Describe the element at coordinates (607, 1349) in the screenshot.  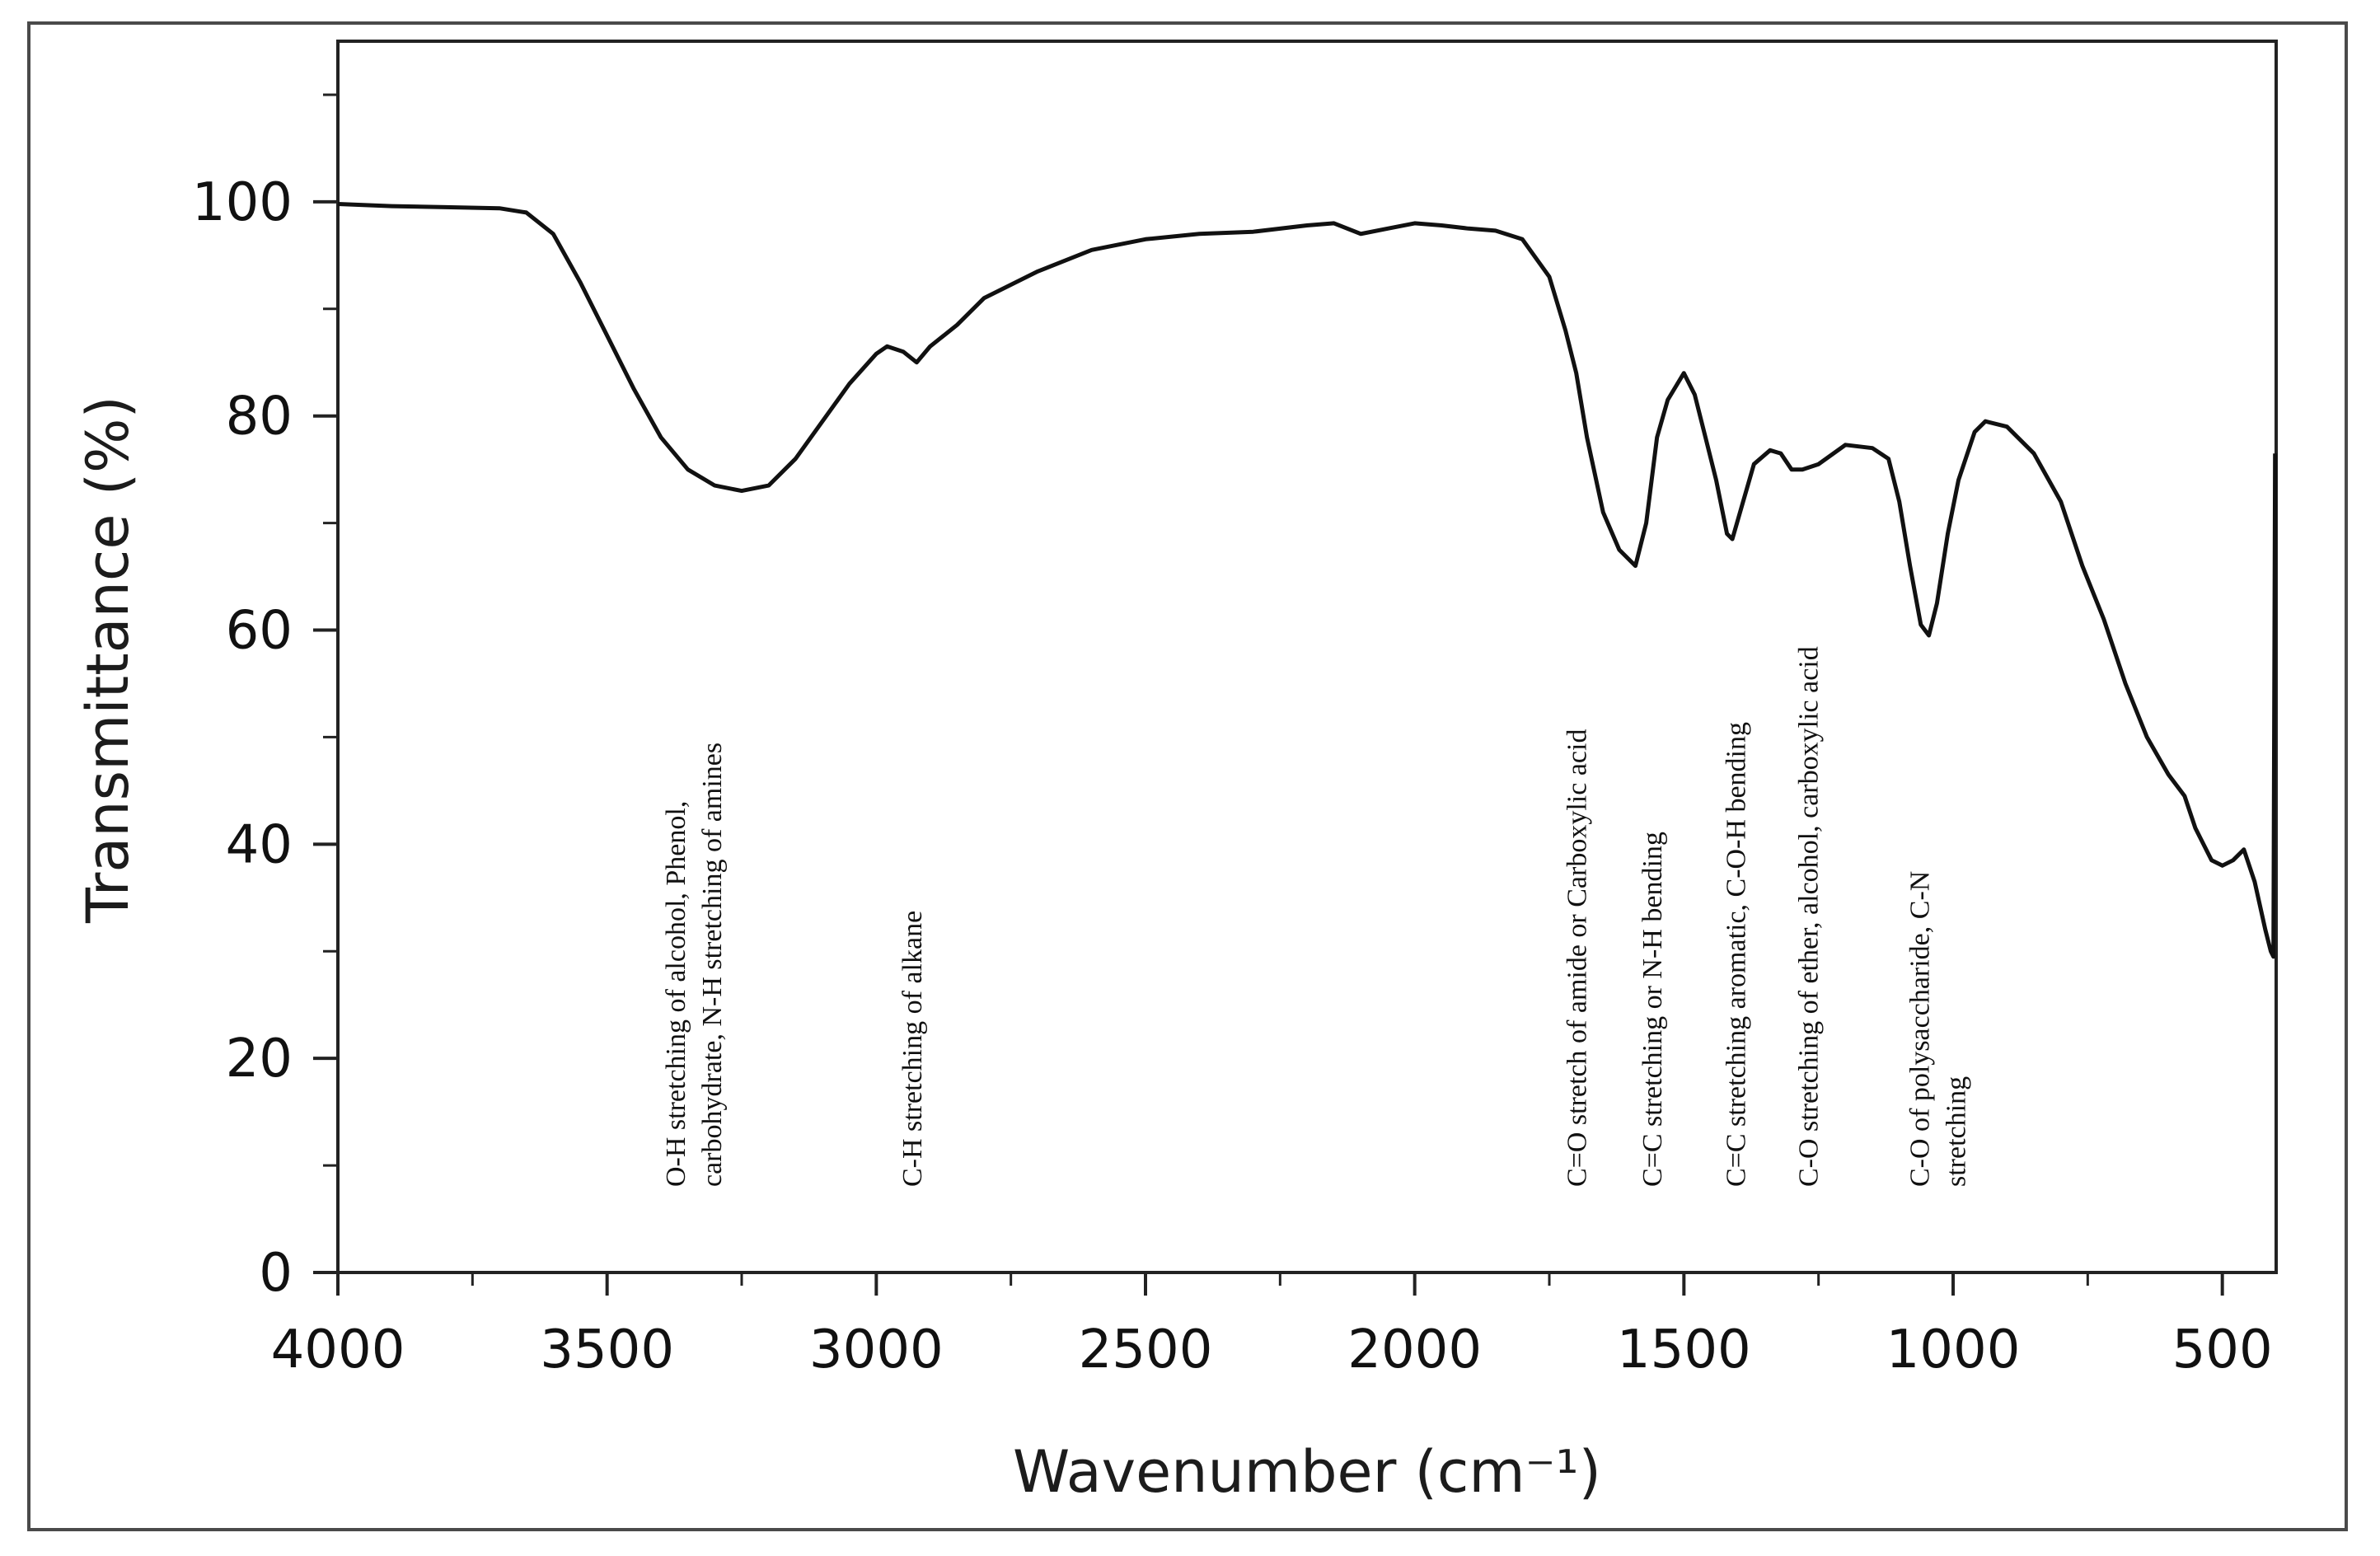
I see `x-tick-label: 3500` at that location.